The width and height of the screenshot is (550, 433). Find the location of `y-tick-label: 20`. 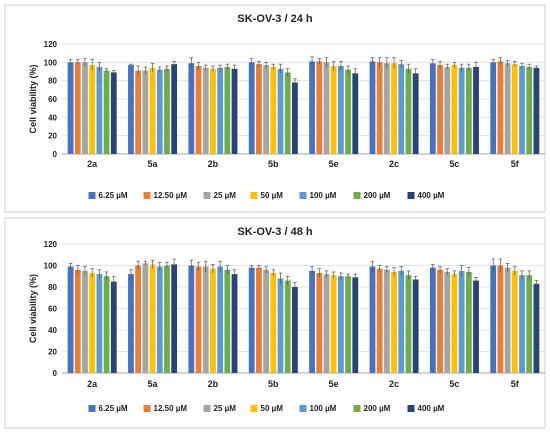

y-tick-label: 20 is located at coordinates (52, 352).